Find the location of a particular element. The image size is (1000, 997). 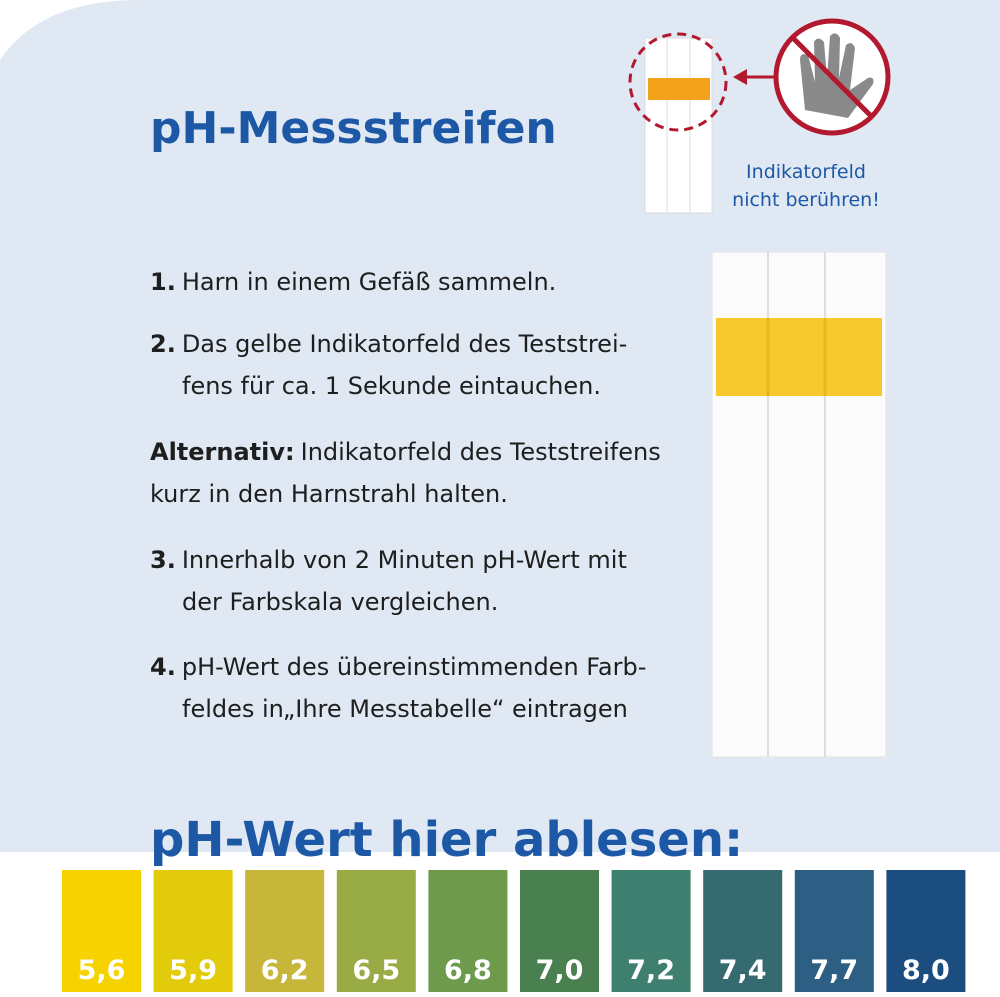

step-line: Harn in einem Gefäß sammeln. is located at coordinates (369, 282).